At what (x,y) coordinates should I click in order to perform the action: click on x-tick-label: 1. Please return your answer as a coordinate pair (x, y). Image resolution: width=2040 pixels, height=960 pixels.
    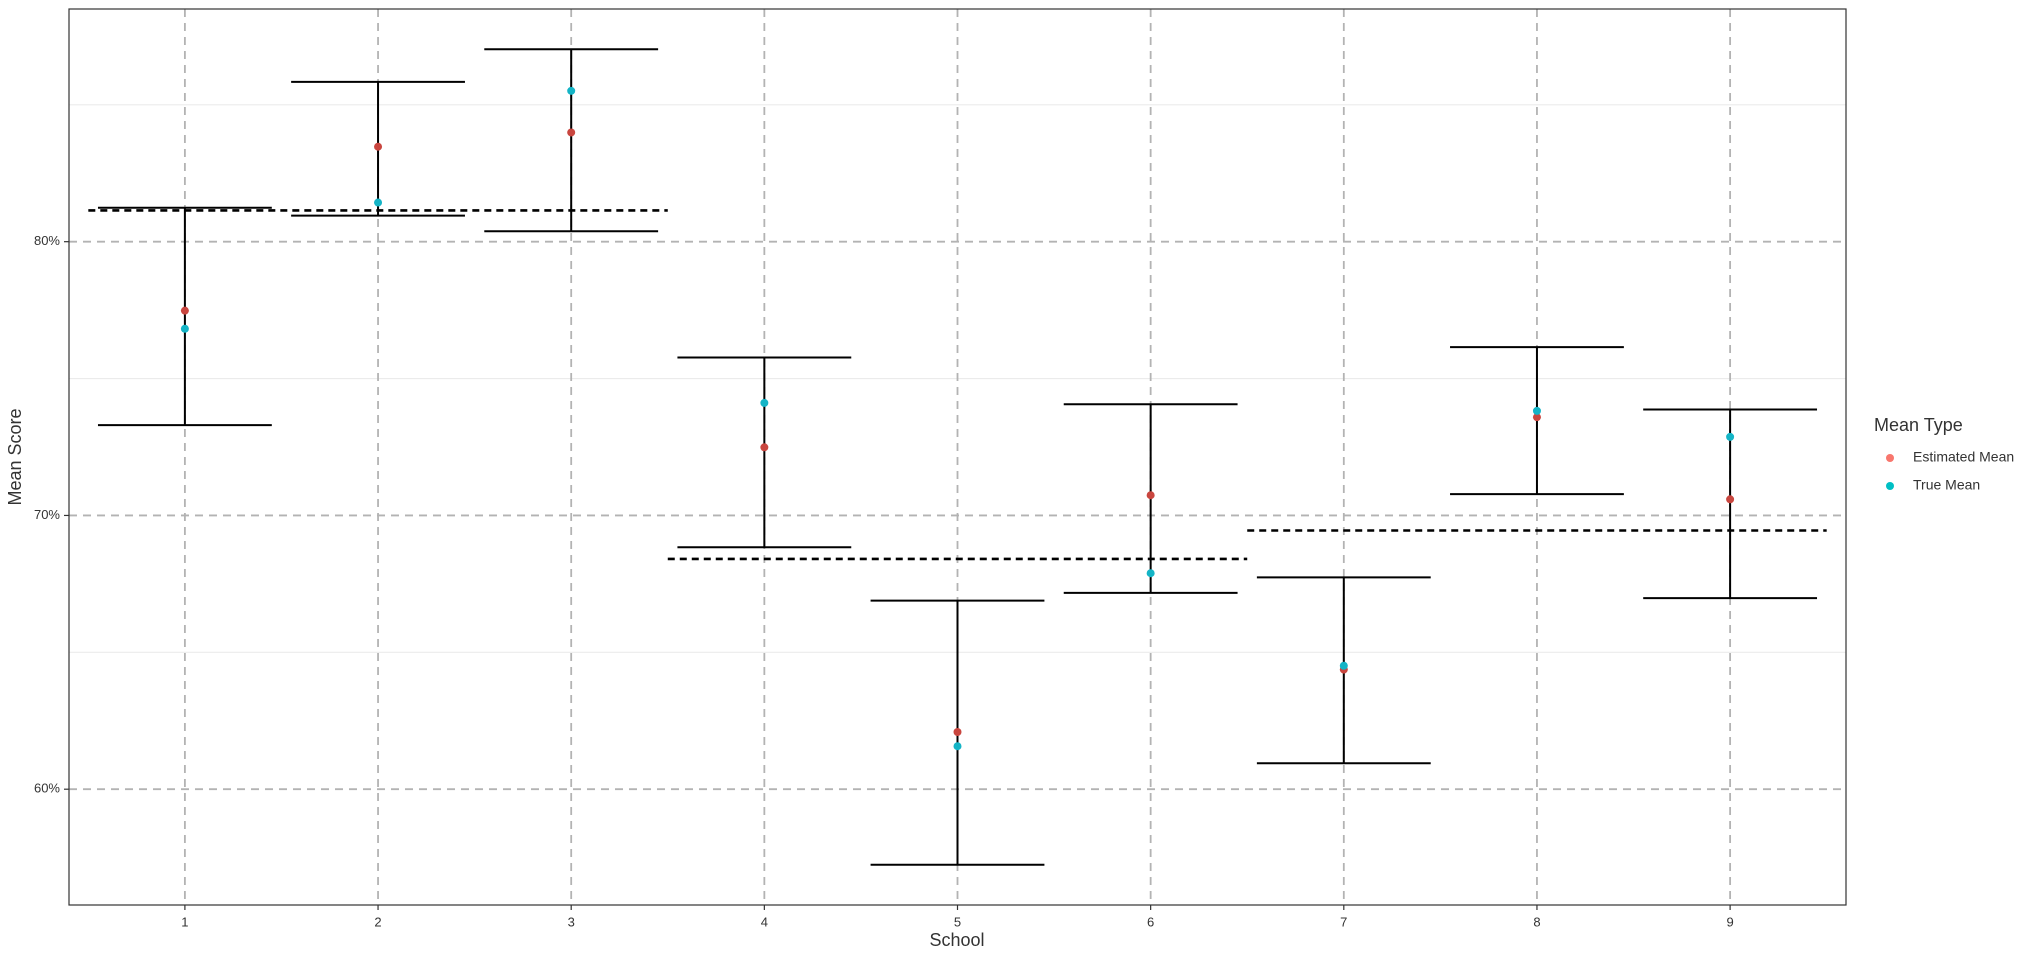
    Looking at the image, I should click on (184, 921).